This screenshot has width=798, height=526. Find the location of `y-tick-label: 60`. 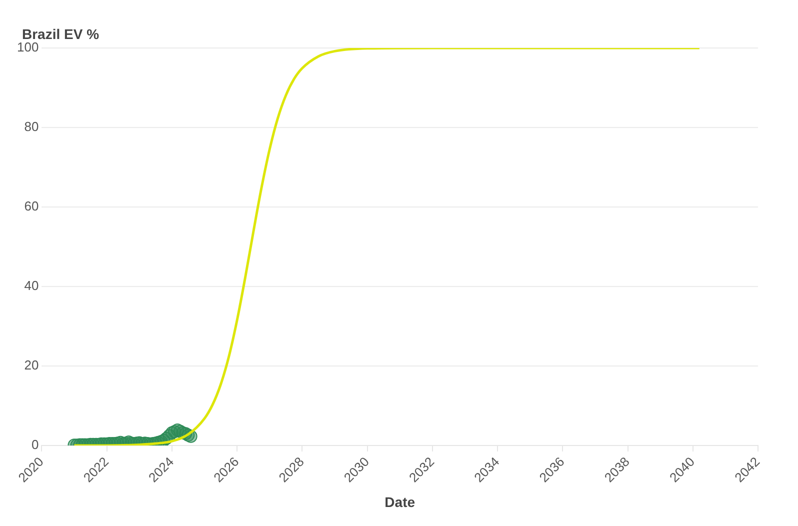

y-tick-label: 60 is located at coordinates (31, 206).